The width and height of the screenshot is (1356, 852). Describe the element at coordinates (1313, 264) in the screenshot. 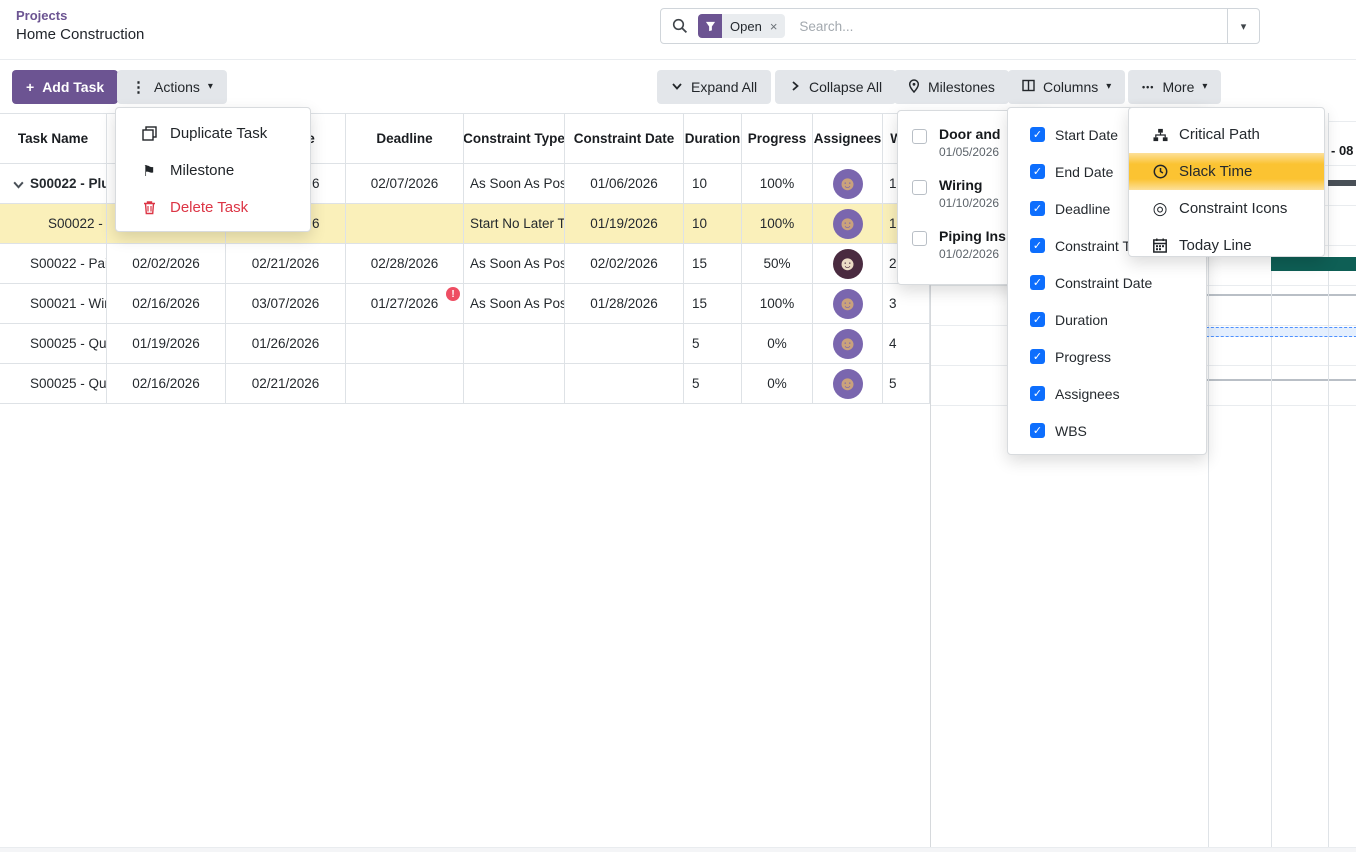

I see `gantt-task-bar` at that location.